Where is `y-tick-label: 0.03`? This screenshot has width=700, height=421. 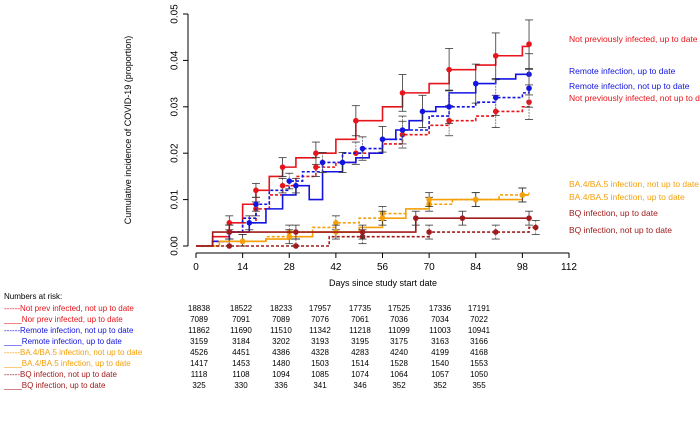
y-tick-label: 0.03 is located at coordinates (175, 107).